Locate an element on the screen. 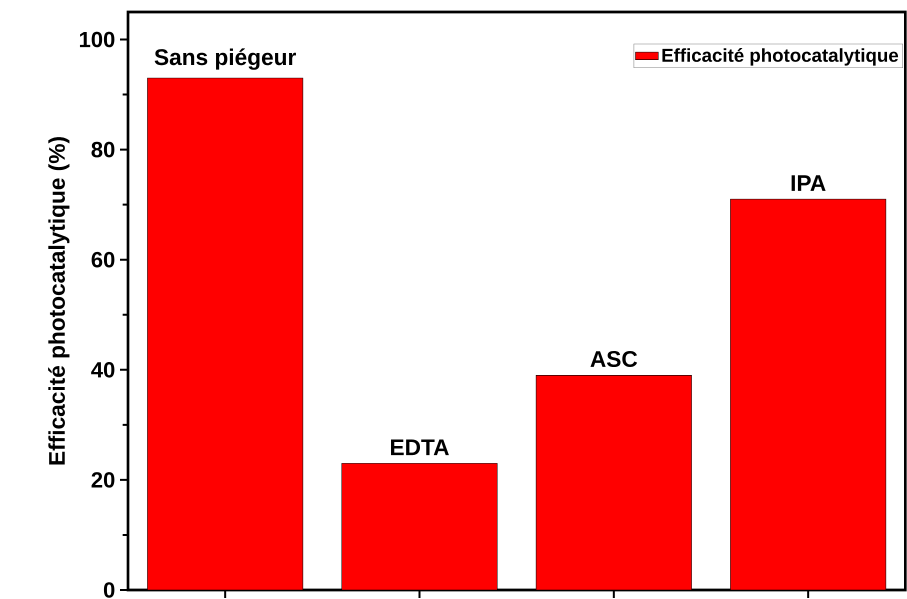 The height and width of the screenshot is (599, 907). x-tick-label: IPA is located at coordinates (809, 183).